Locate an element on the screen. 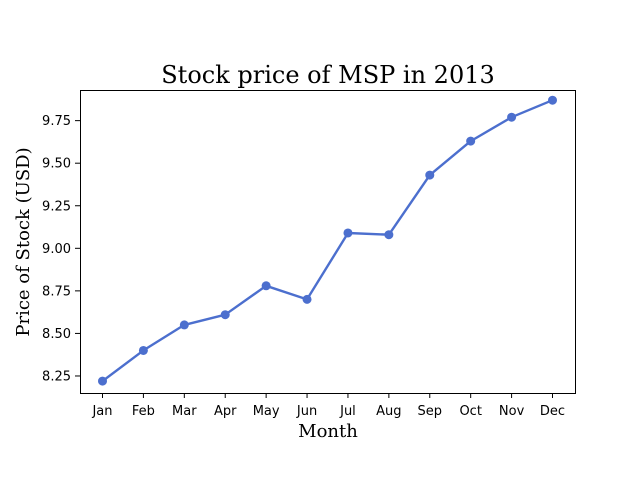 The width and height of the screenshot is (640, 480). y-tick-label: 9.00 is located at coordinates (56, 249).